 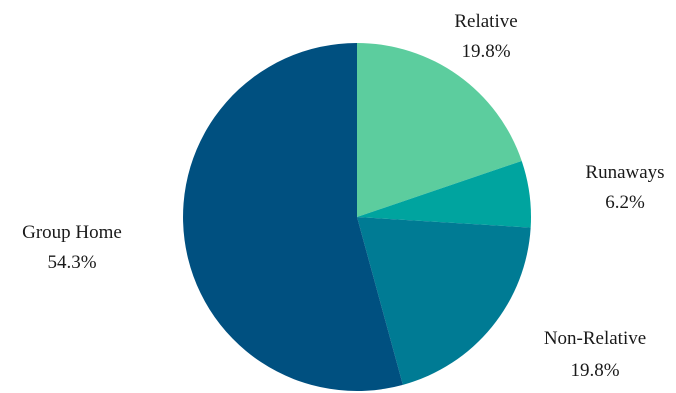 I want to click on label-non-relative-name: Non-Relative, so click(x=595, y=338).